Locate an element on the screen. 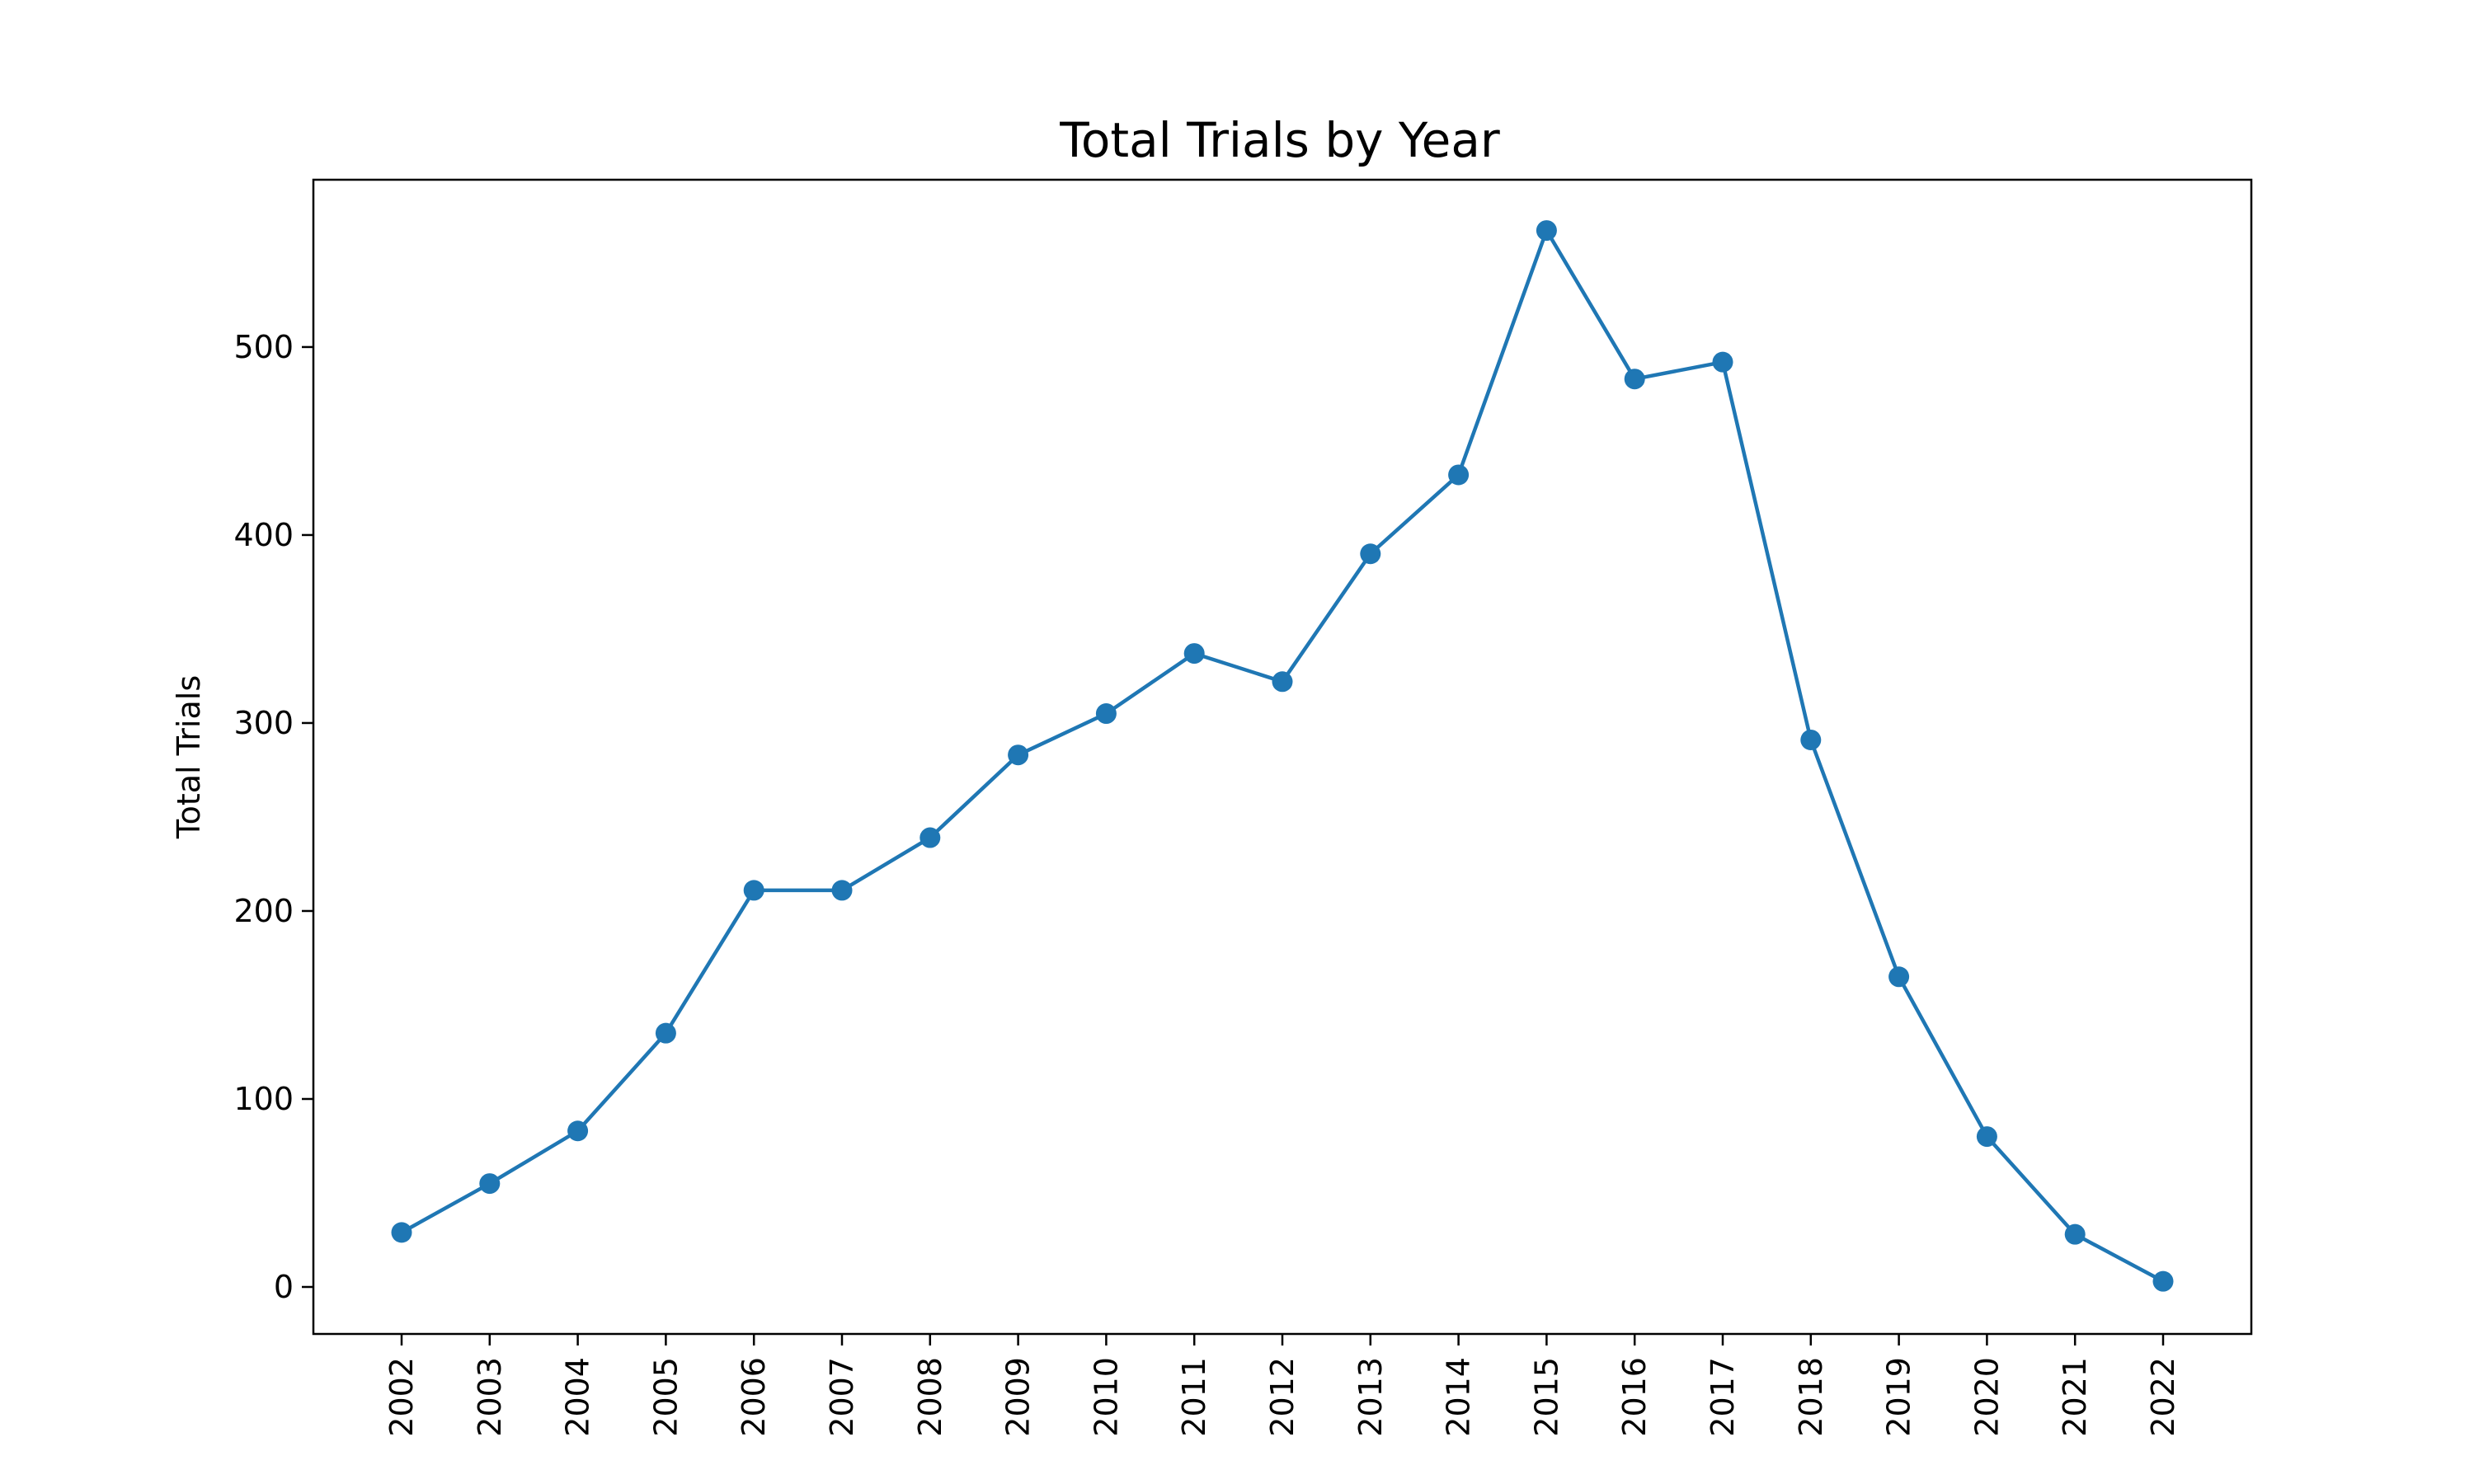  y-tick-label: 400 is located at coordinates (263, 535).